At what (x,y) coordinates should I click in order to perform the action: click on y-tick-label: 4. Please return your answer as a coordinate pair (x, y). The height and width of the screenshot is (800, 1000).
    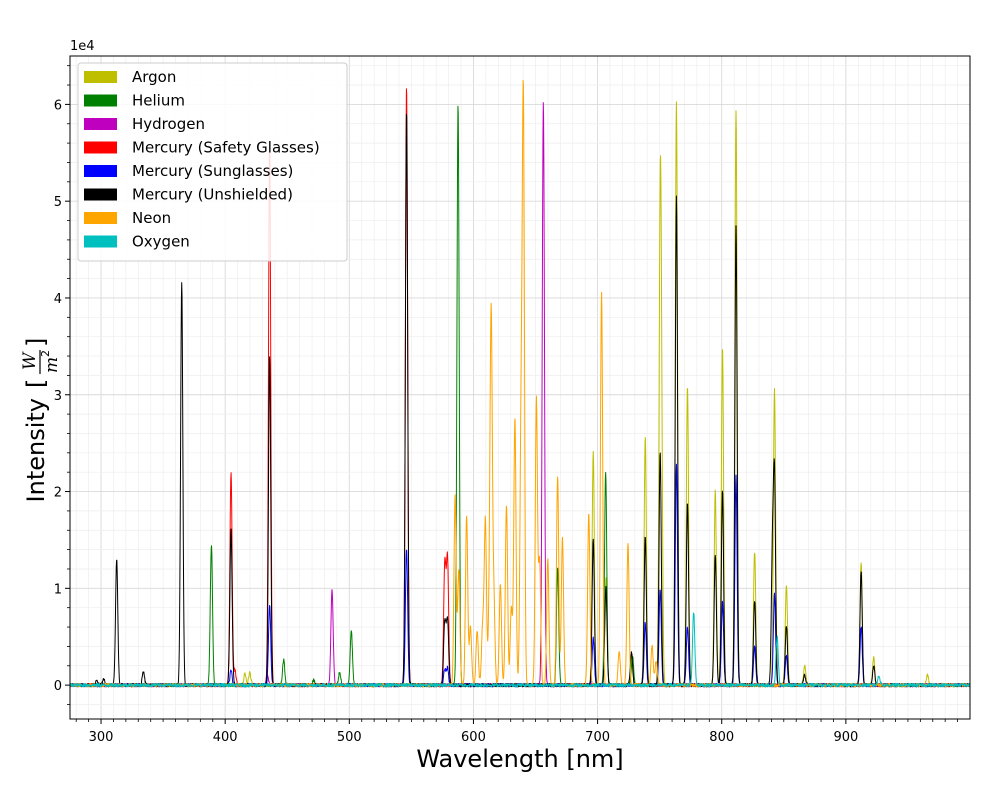
    Looking at the image, I should click on (58, 299).